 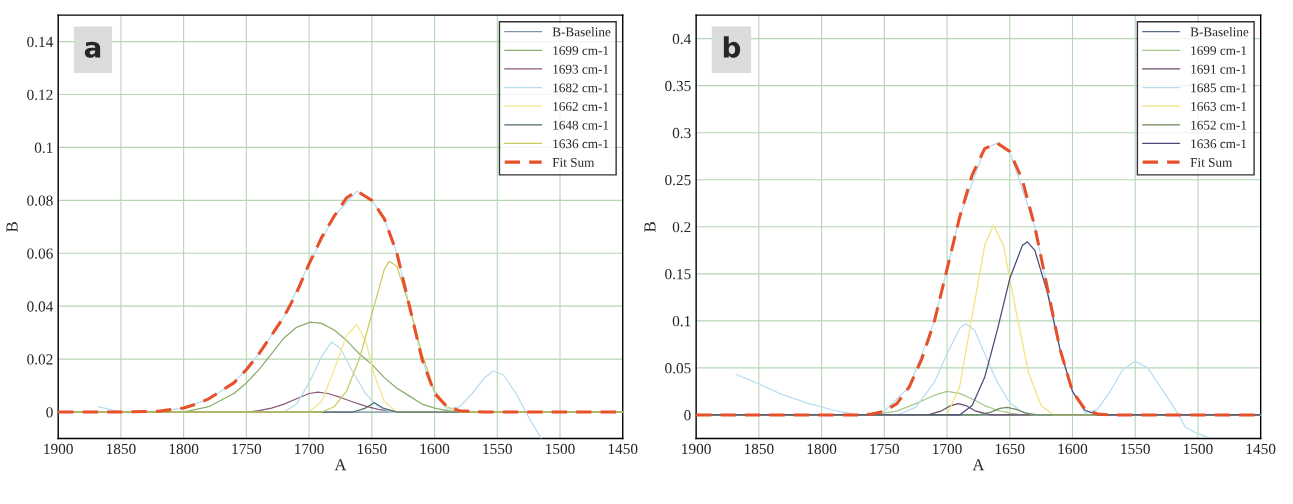 I want to click on annotation: a, so click(x=92, y=49).